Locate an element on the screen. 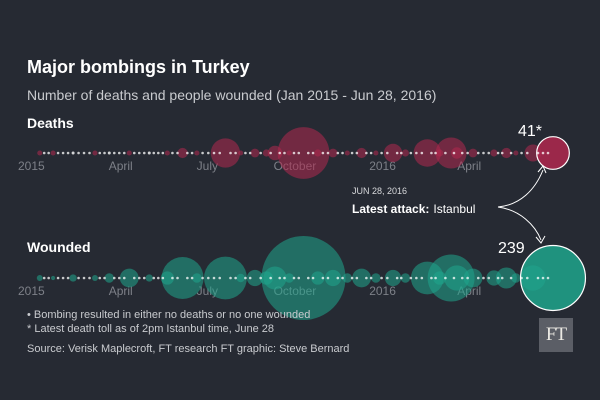  latest-arrow-down is located at coordinates (540, 239).